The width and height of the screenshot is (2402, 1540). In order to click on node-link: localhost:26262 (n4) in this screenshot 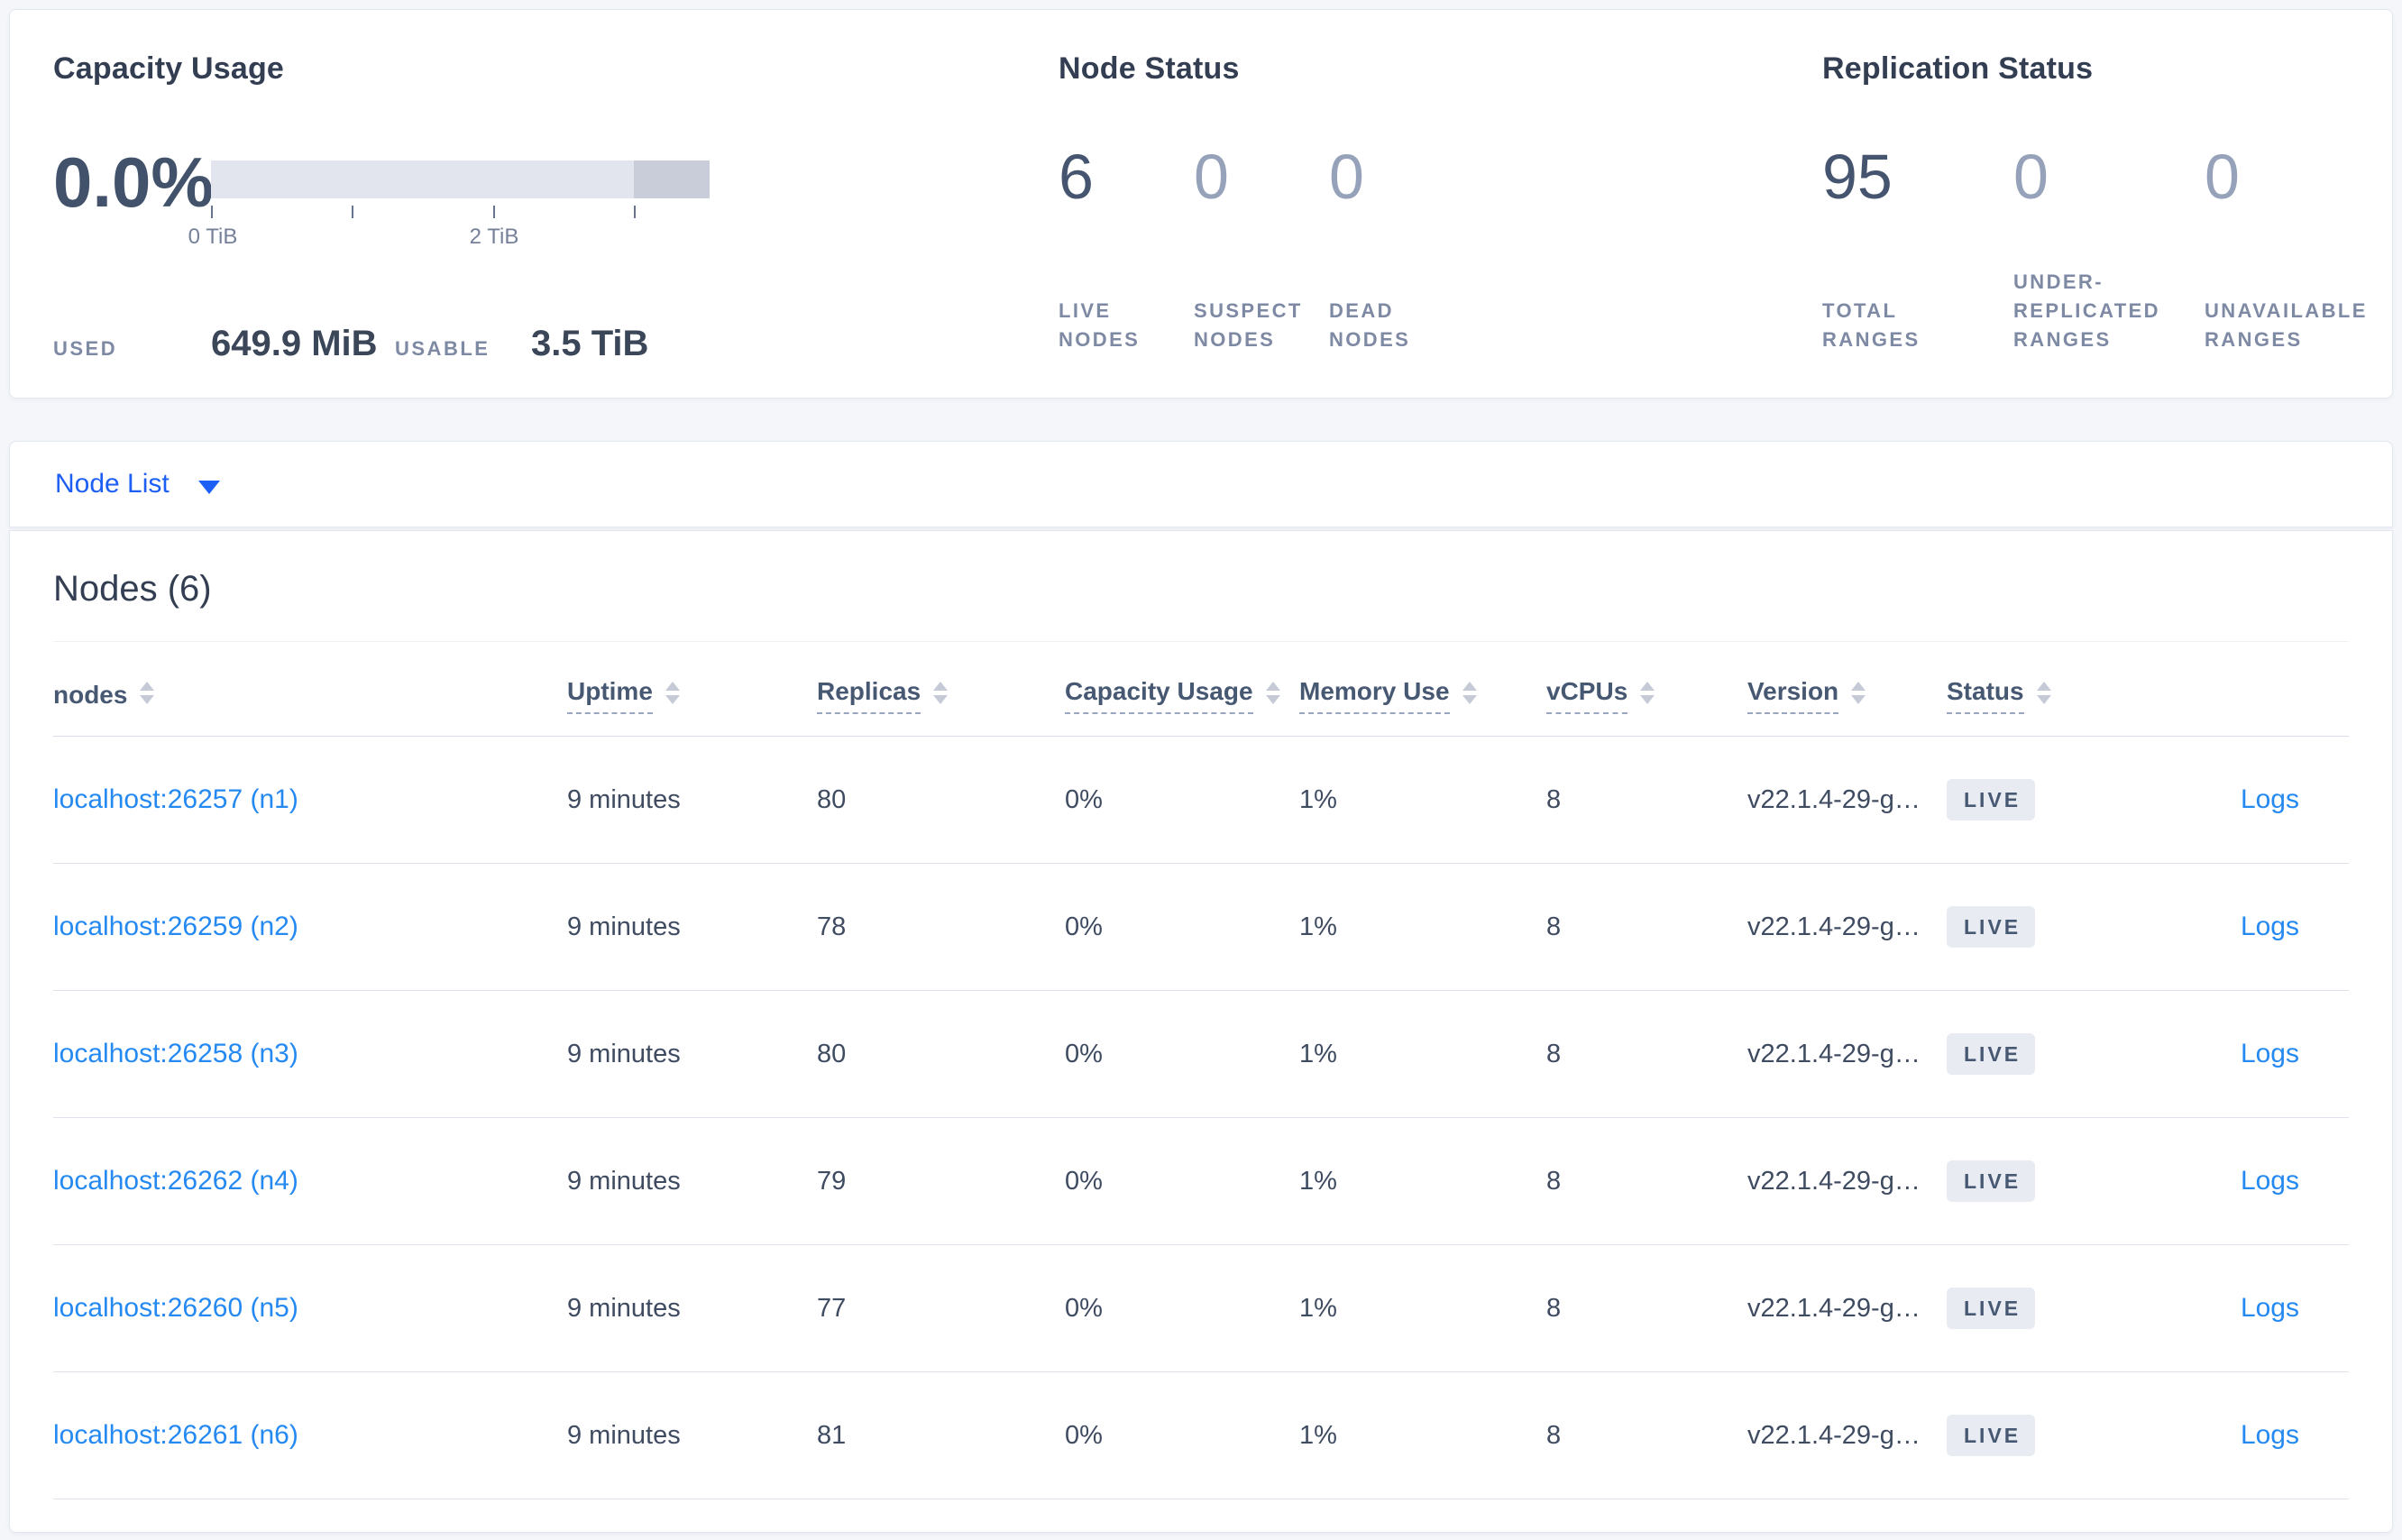, I will do `click(175, 1181)`.